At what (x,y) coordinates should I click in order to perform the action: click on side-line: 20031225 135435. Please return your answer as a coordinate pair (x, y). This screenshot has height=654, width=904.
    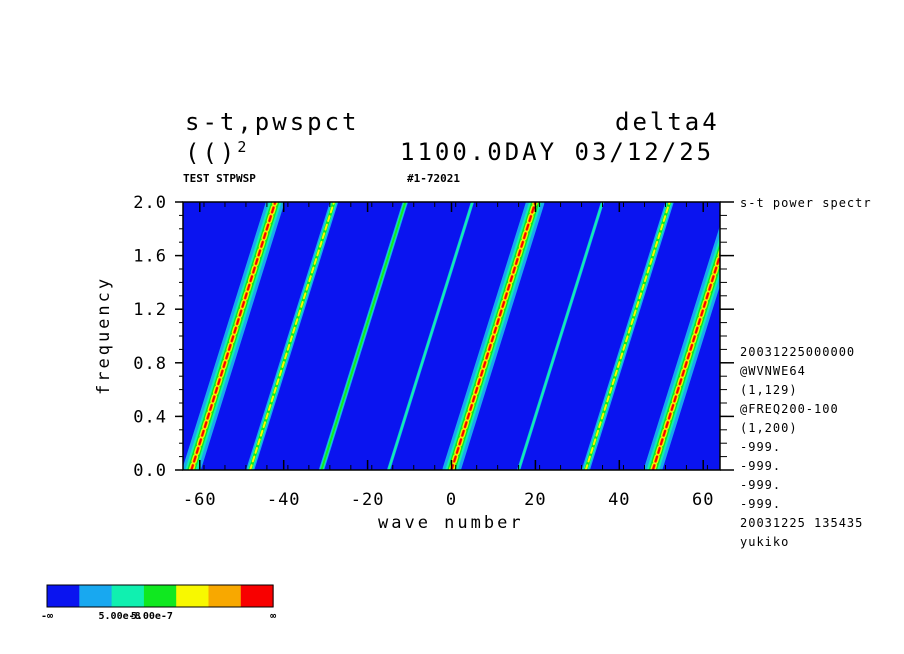
    Looking at the image, I should click on (802, 523).